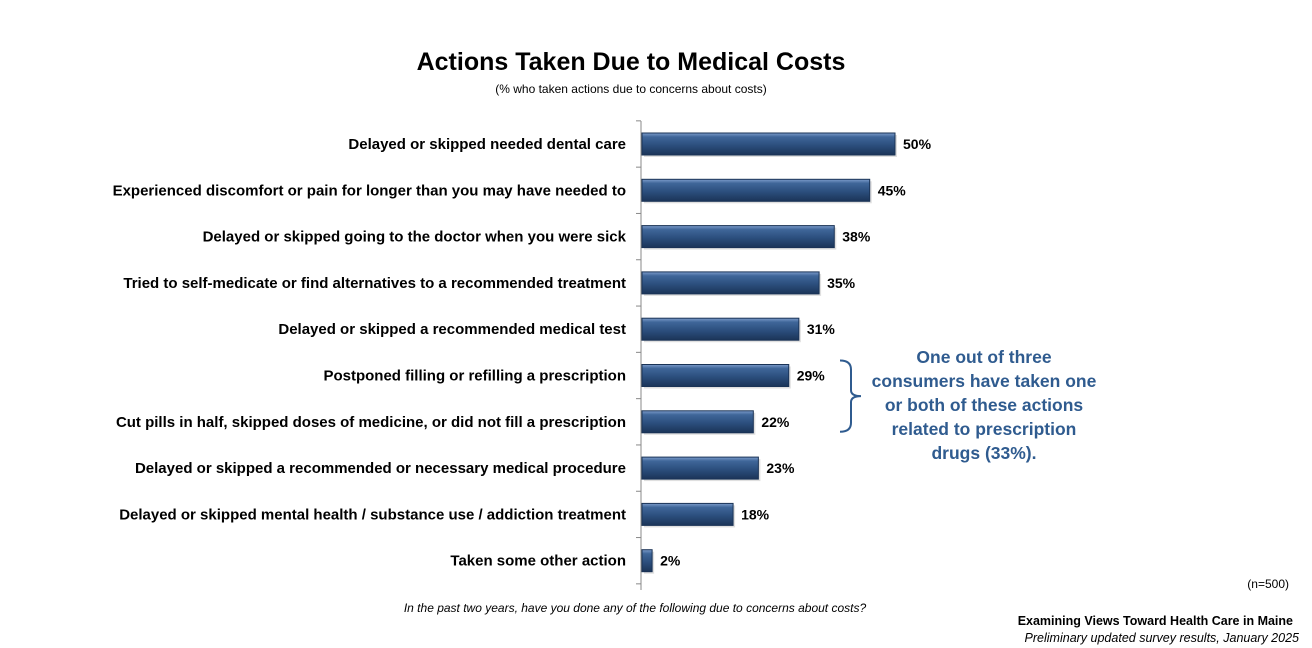 This screenshot has height=648, width=1312. I want to click on callout-line: related to prescription, so click(984, 429).